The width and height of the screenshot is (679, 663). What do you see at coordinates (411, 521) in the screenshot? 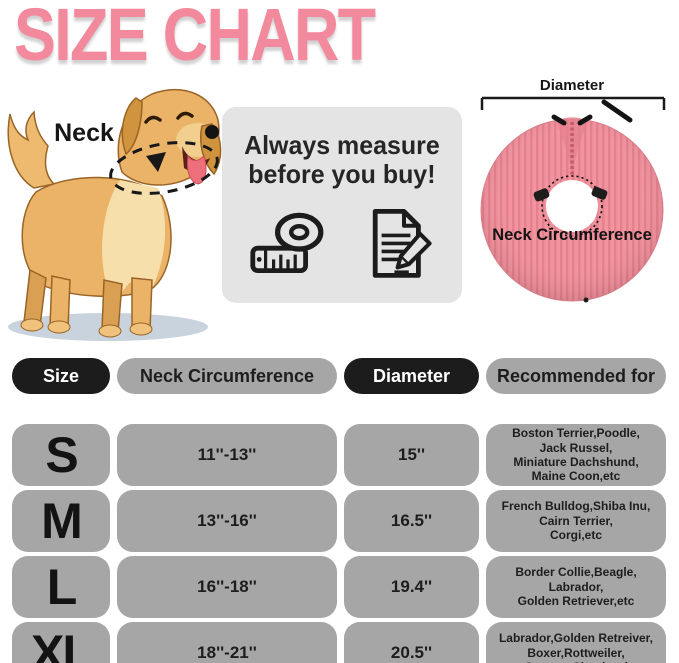
I see `diameter-cell: 16.5''` at bounding box center [411, 521].